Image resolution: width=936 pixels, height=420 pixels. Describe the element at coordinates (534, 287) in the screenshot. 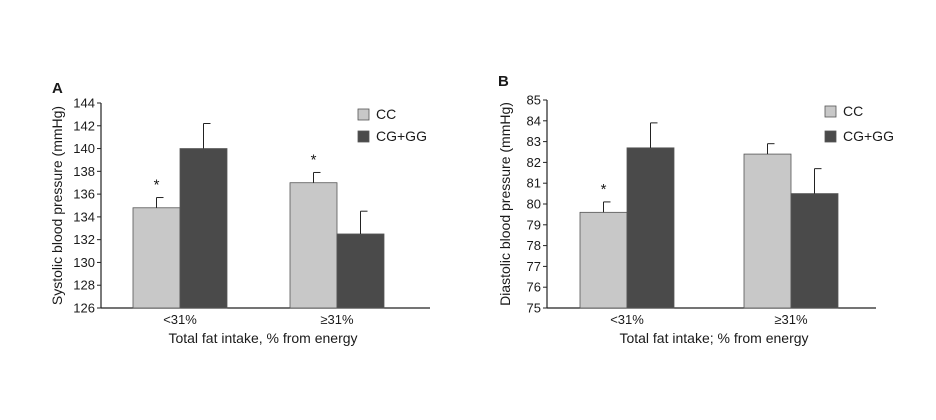

I see `y-tick-label: 76` at that location.